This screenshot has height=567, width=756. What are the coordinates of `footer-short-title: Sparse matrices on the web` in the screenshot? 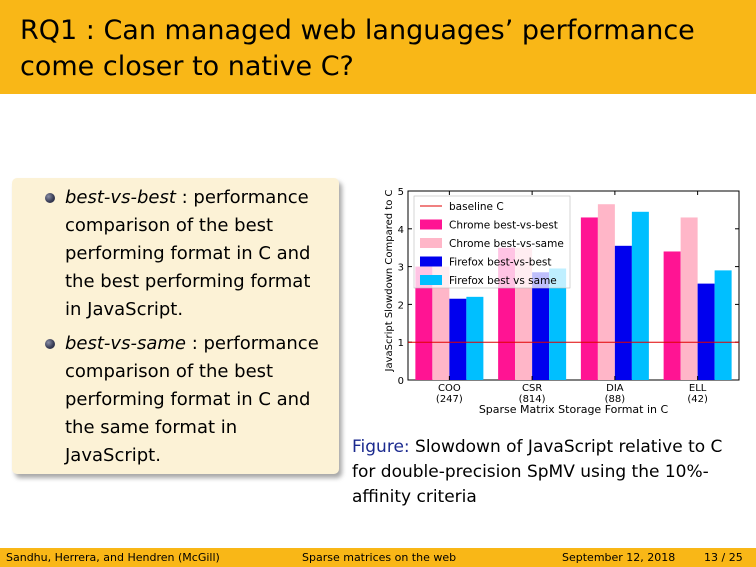 It's located at (379, 557).